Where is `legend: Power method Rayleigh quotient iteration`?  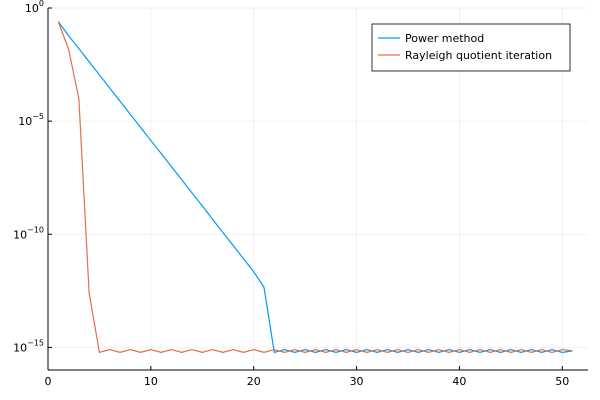
legend: Power method Rayleigh quotient iteration is located at coordinates (471, 47).